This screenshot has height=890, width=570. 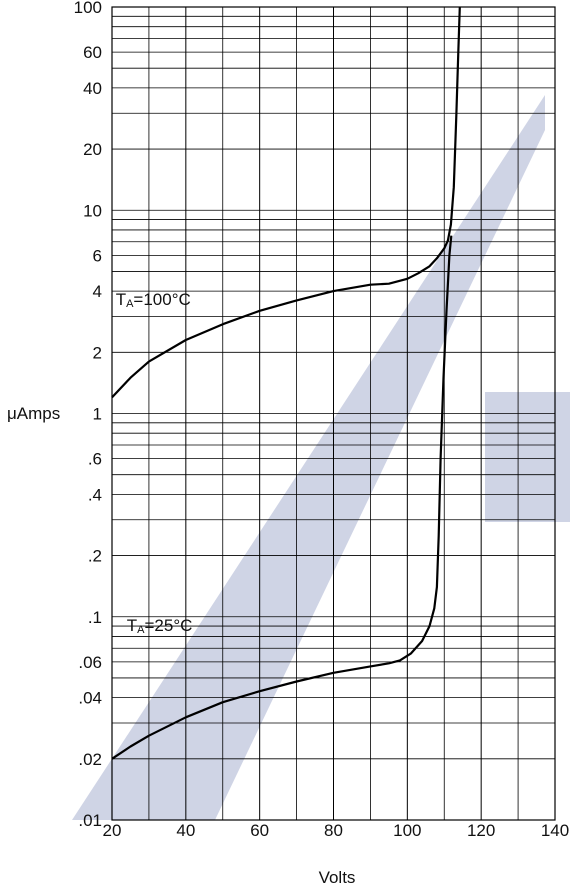 I want to click on y-tick-label: 1, so click(x=97, y=414).